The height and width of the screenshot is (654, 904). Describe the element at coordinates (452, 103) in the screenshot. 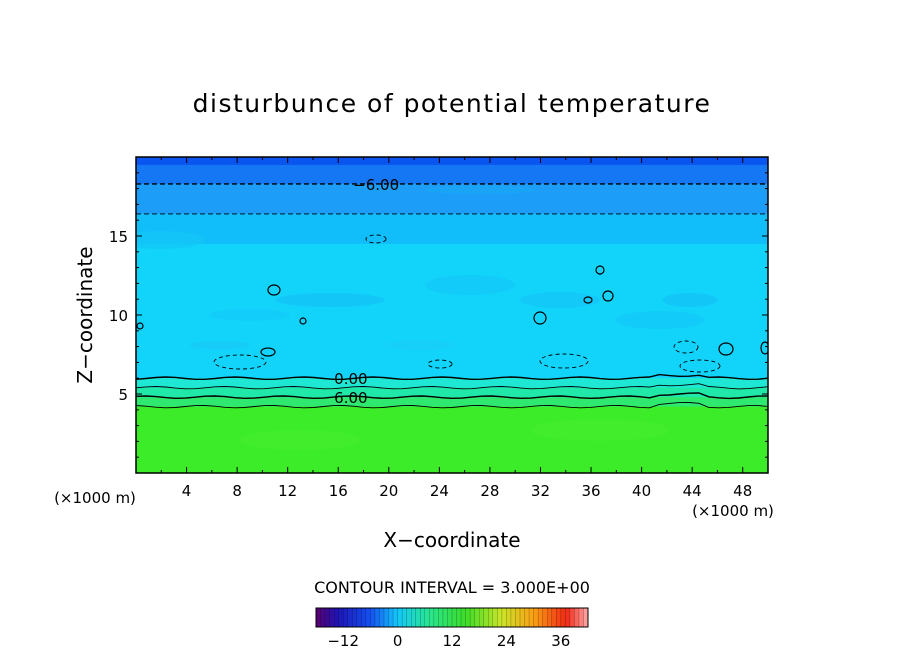

I see `chart-title: disturbunce of potential temperature` at that location.